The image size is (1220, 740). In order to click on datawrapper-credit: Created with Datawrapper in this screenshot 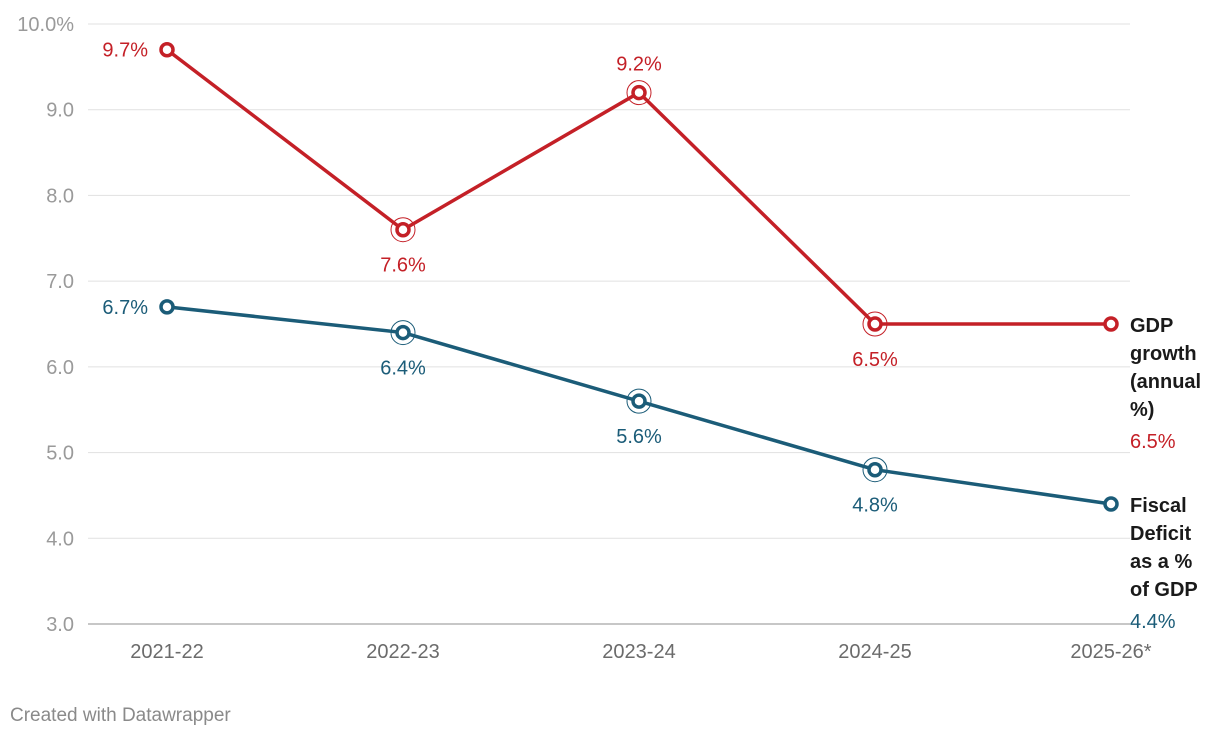, I will do `click(120, 715)`.